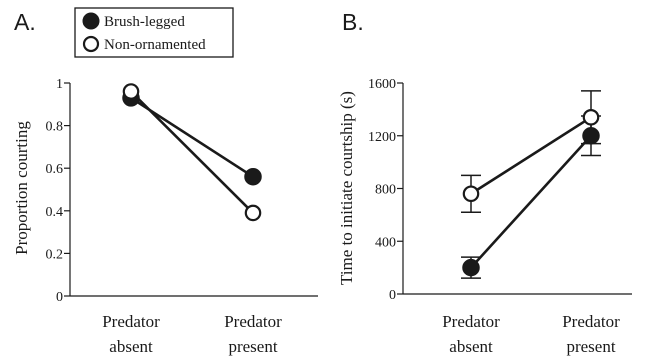  Describe the element at coordinates (382, 84) in the screenshot. I see `panel-b-y-tick-label: 1600` at that location.